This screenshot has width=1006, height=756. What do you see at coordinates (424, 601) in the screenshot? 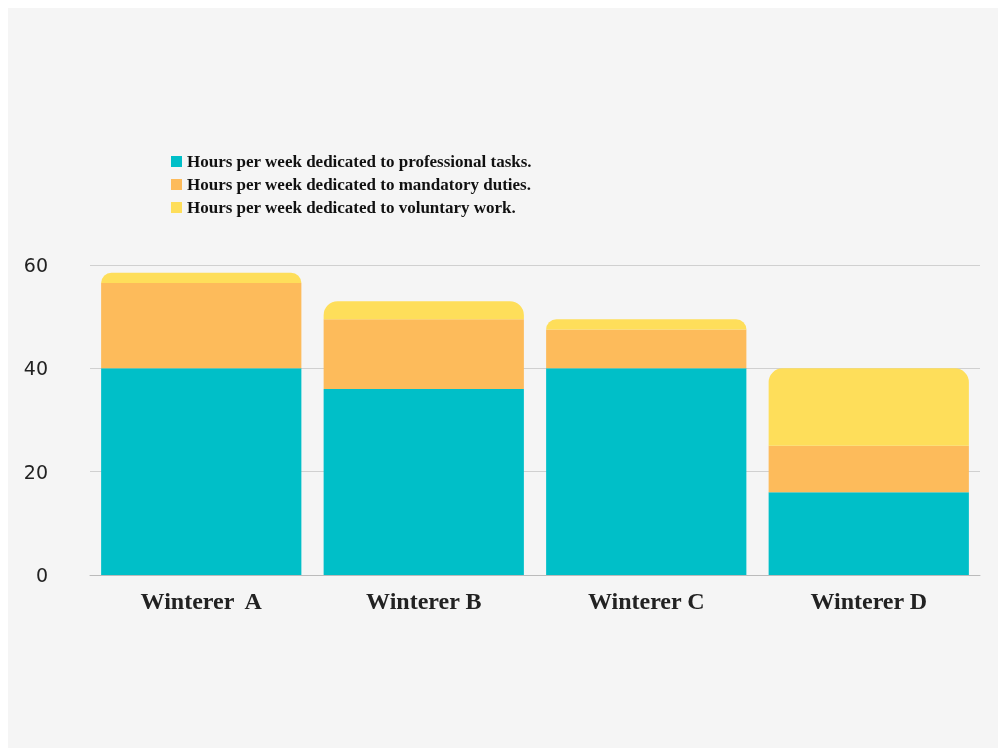
I see `x-tick-label: Winterer B` at bounding box center [424, 601].